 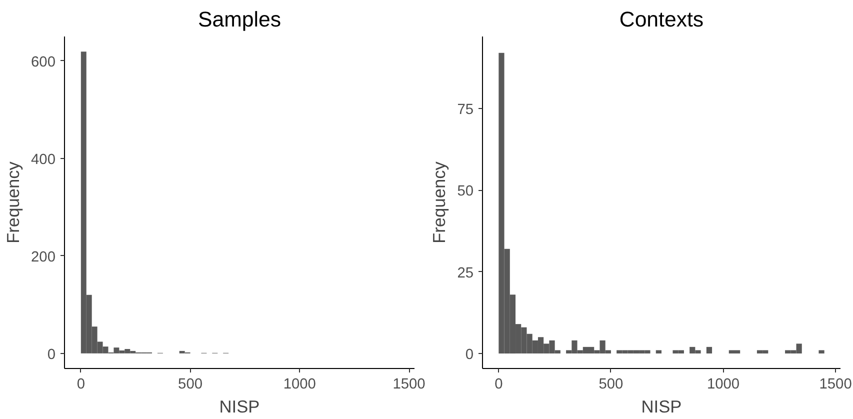 I want to click on y-tick-label: 75, so click(x=465, y=110).